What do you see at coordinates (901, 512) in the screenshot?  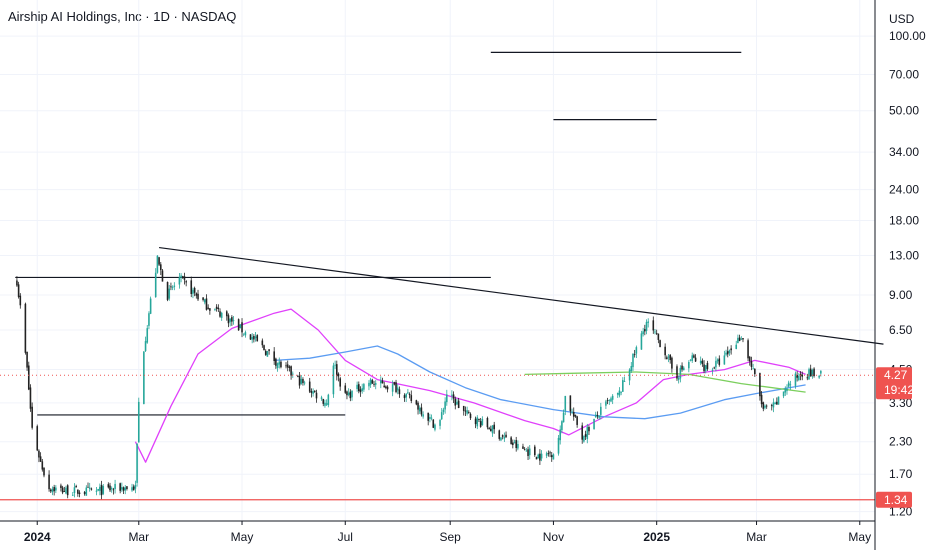 I see `y-tick-label: 1.20` at bounding box center [901, 512].